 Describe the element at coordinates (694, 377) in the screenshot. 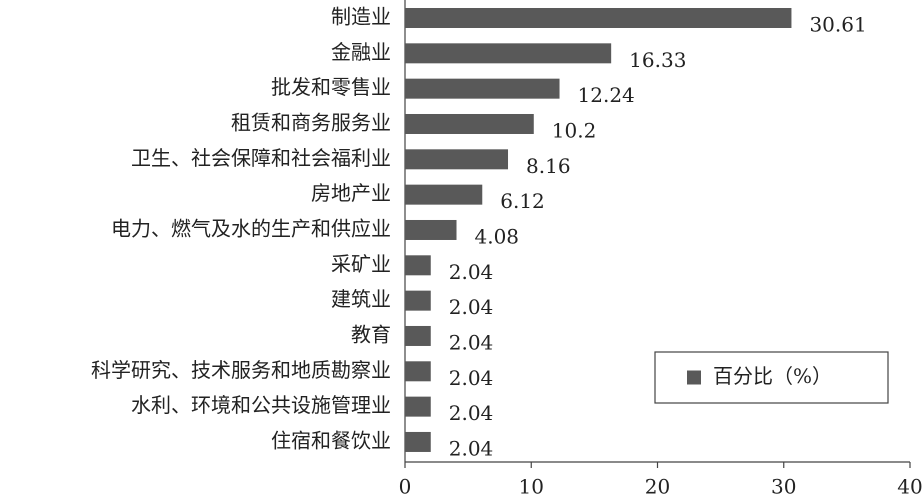

I see `legend-swatch` at that location.